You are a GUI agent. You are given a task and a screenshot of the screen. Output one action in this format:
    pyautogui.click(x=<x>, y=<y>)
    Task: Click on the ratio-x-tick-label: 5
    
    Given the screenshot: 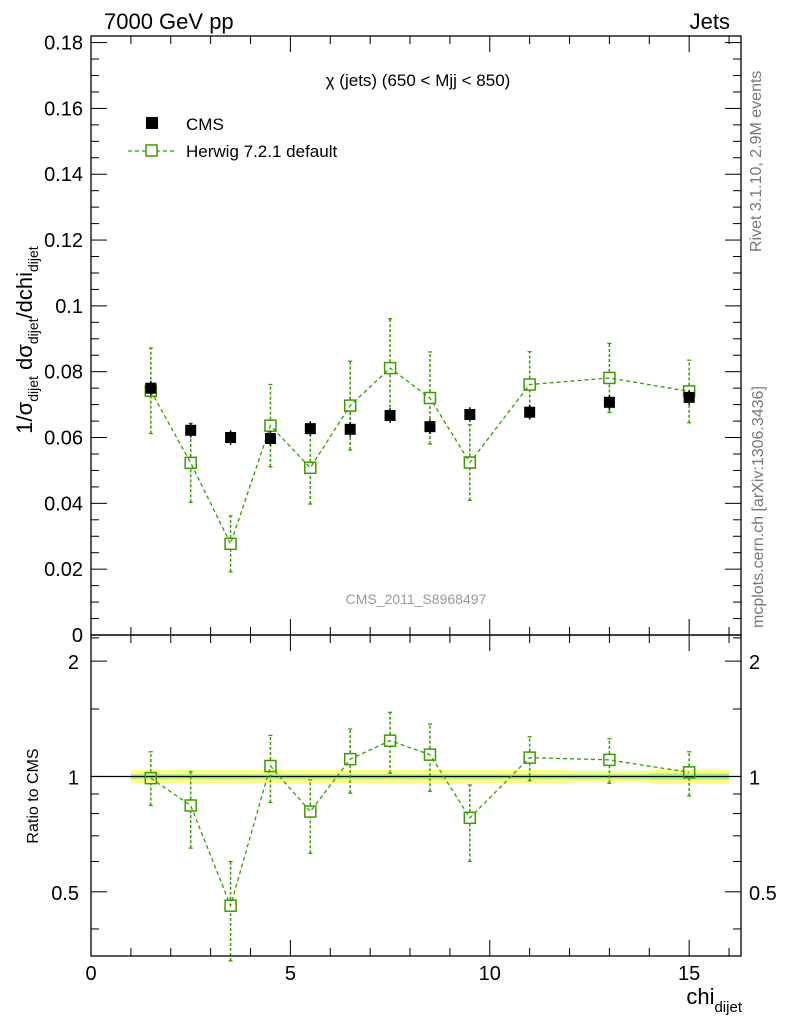 What is the action you would take?
    pyautogui.click(x=290, y=974)
    